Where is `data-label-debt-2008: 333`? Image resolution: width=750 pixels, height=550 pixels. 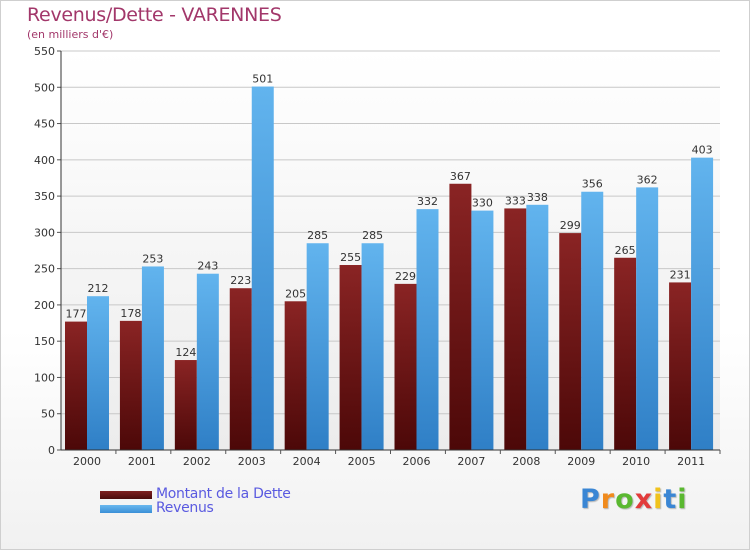 data-label-debt-2008: 333 is located at coordinates (515, 200).